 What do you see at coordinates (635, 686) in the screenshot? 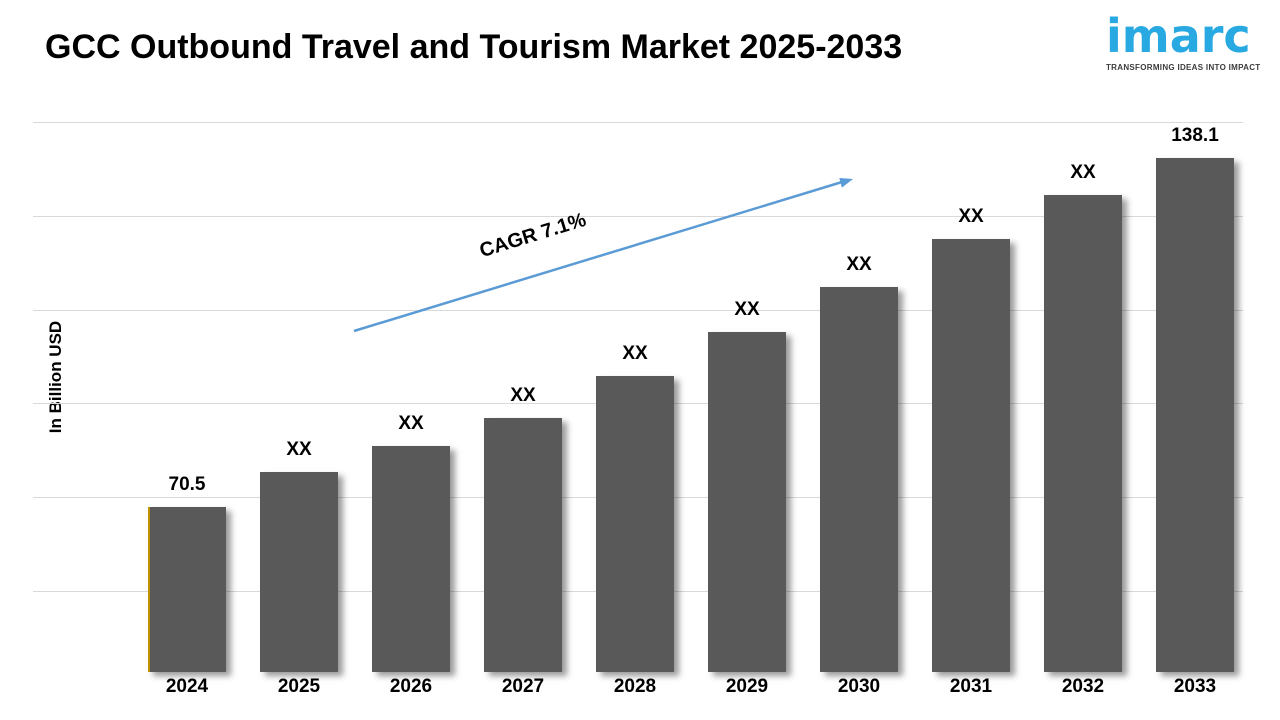
I see `x-tick-2028: 2028` at bounding box center [635, 686].